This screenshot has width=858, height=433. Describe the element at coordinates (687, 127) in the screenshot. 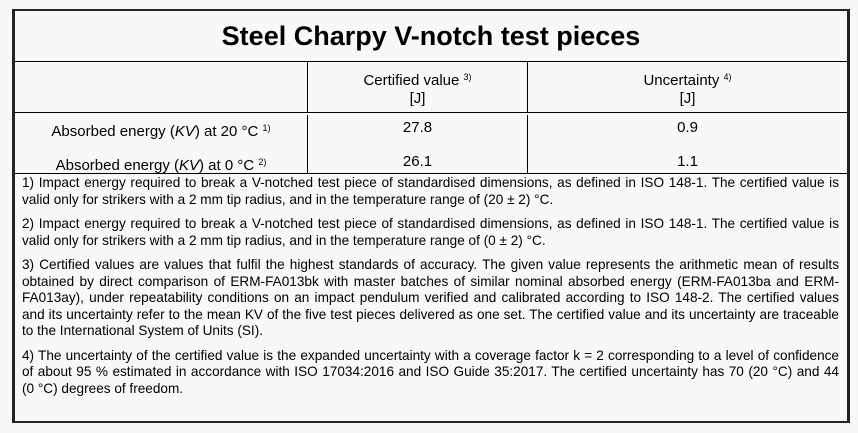

I see `uncertainty-value: 0.9` at that location.